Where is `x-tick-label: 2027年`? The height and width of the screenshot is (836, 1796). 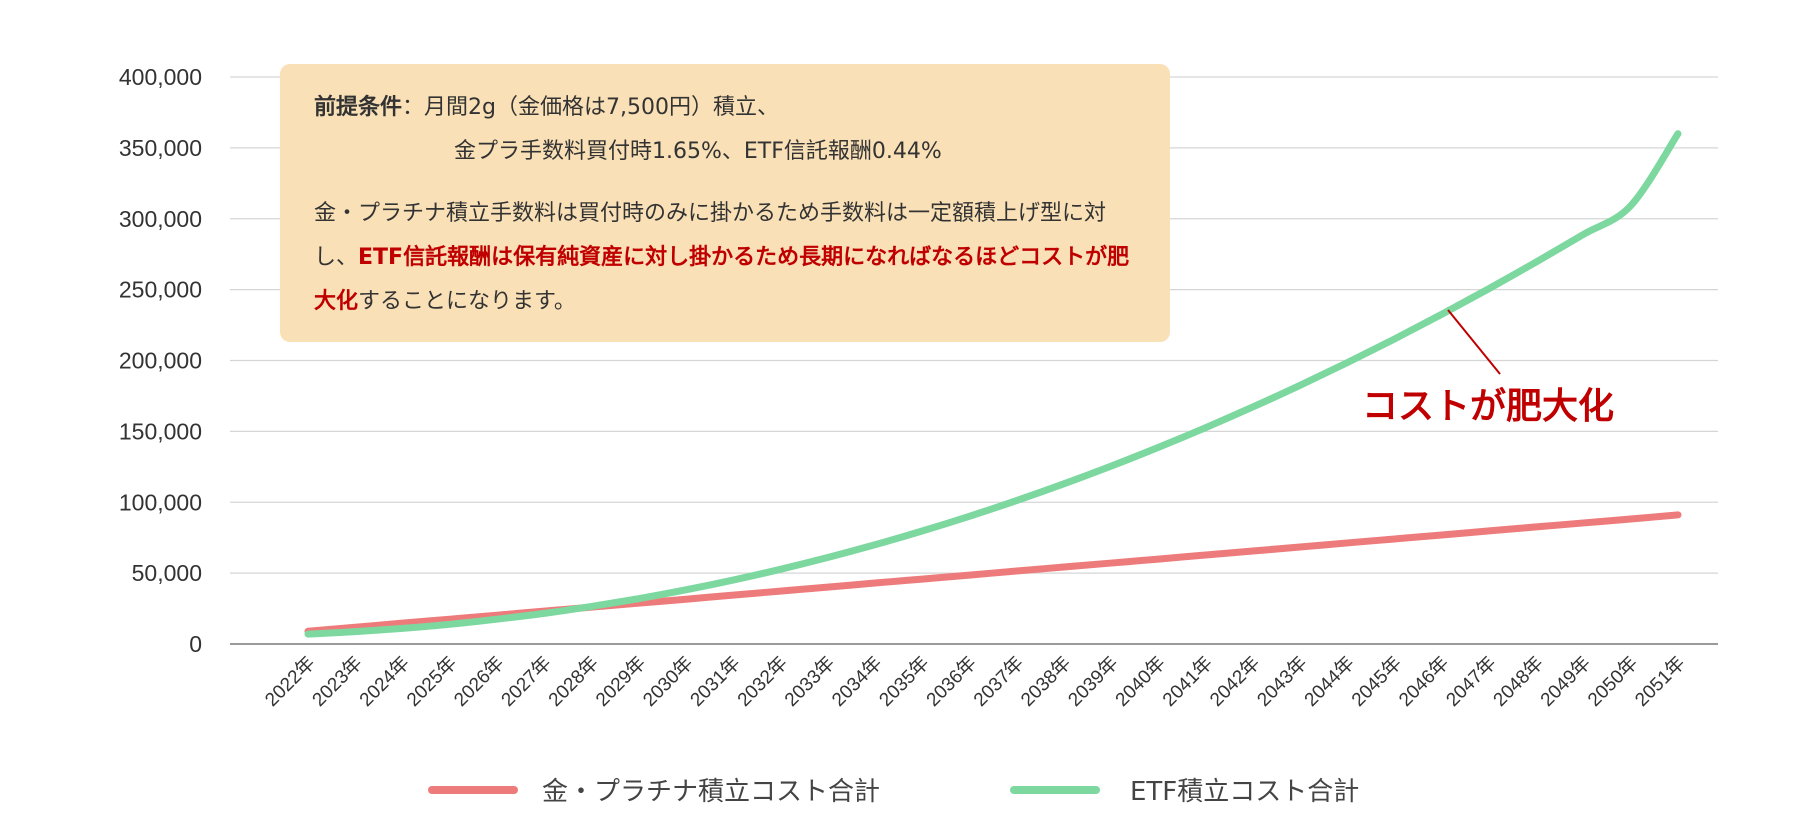
x-tick-label: 2027年 is located at coordinates (526, 681).